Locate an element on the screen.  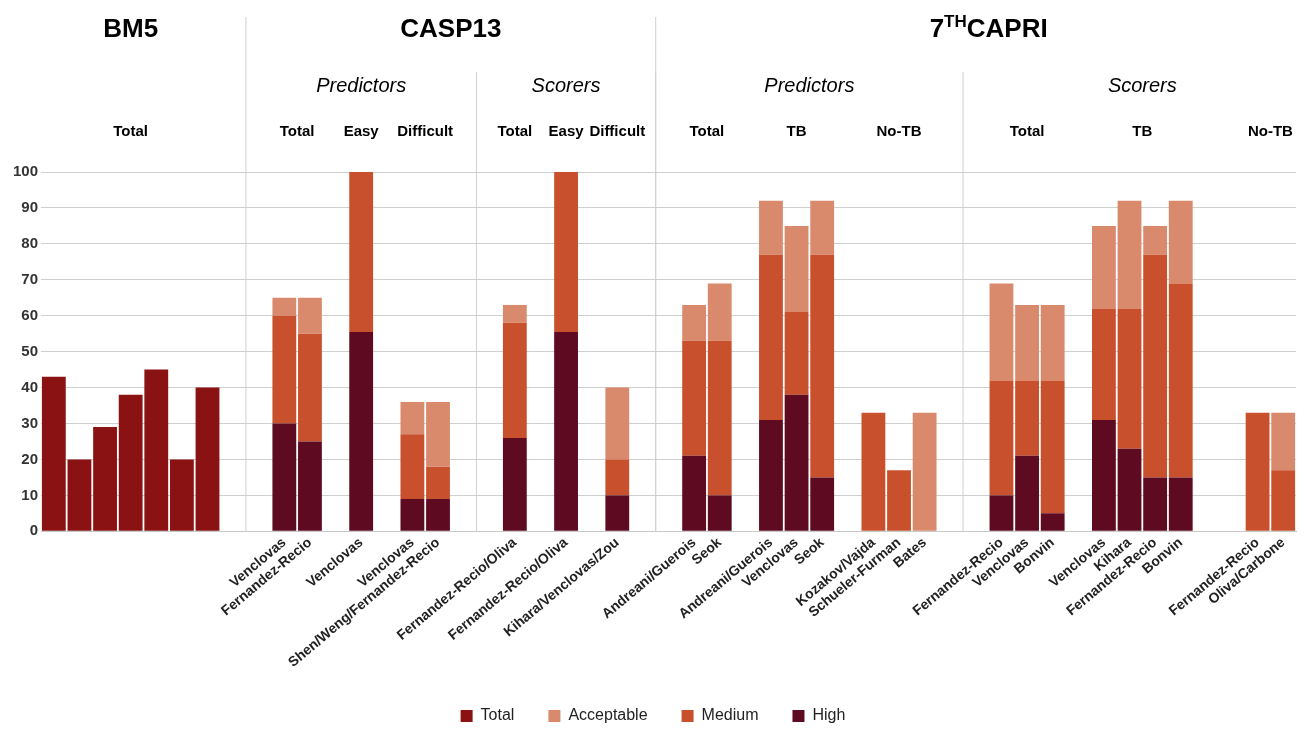
legend-label: Acceptable is located at coordinates (608, 715).